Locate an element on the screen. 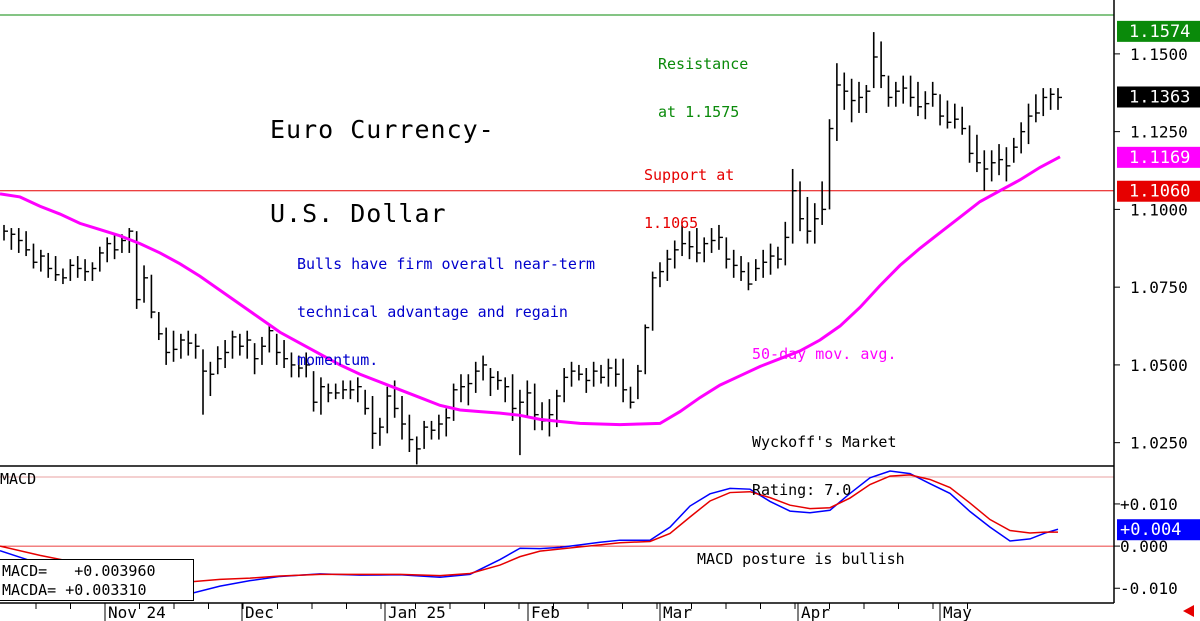 The height and width of the screenshot is (621, 1200). x-tick-label: Jan 25 is located at coordinates (417, 612).